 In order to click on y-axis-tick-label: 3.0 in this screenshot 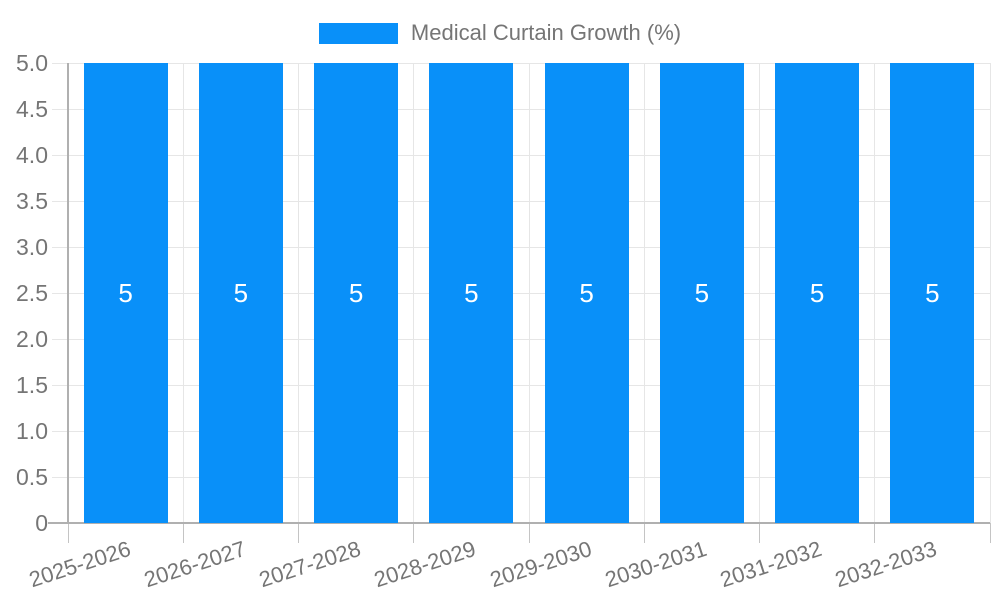, I will do `click(32, 247)`.